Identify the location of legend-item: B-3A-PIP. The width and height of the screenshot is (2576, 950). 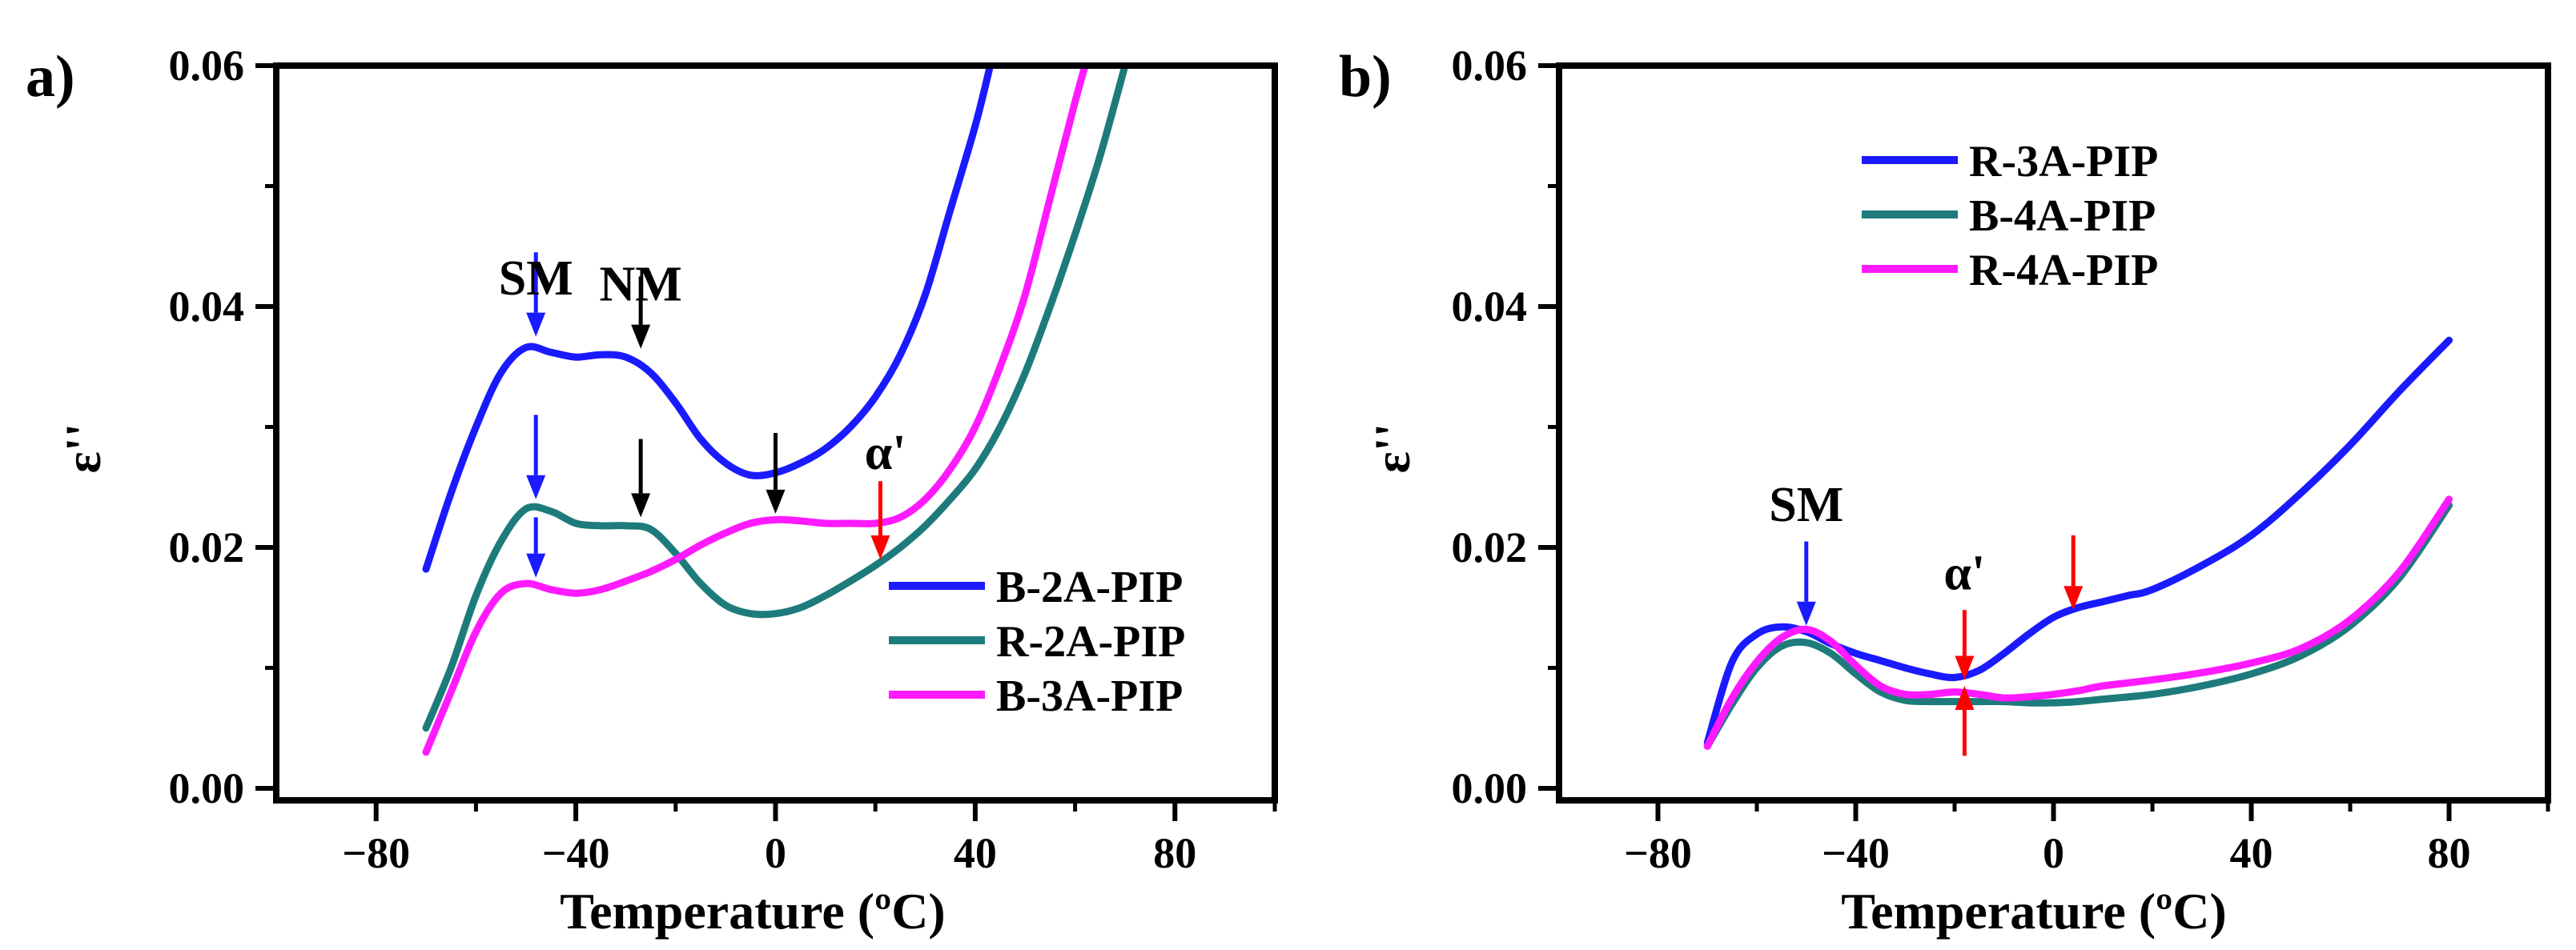
(1036, 696).